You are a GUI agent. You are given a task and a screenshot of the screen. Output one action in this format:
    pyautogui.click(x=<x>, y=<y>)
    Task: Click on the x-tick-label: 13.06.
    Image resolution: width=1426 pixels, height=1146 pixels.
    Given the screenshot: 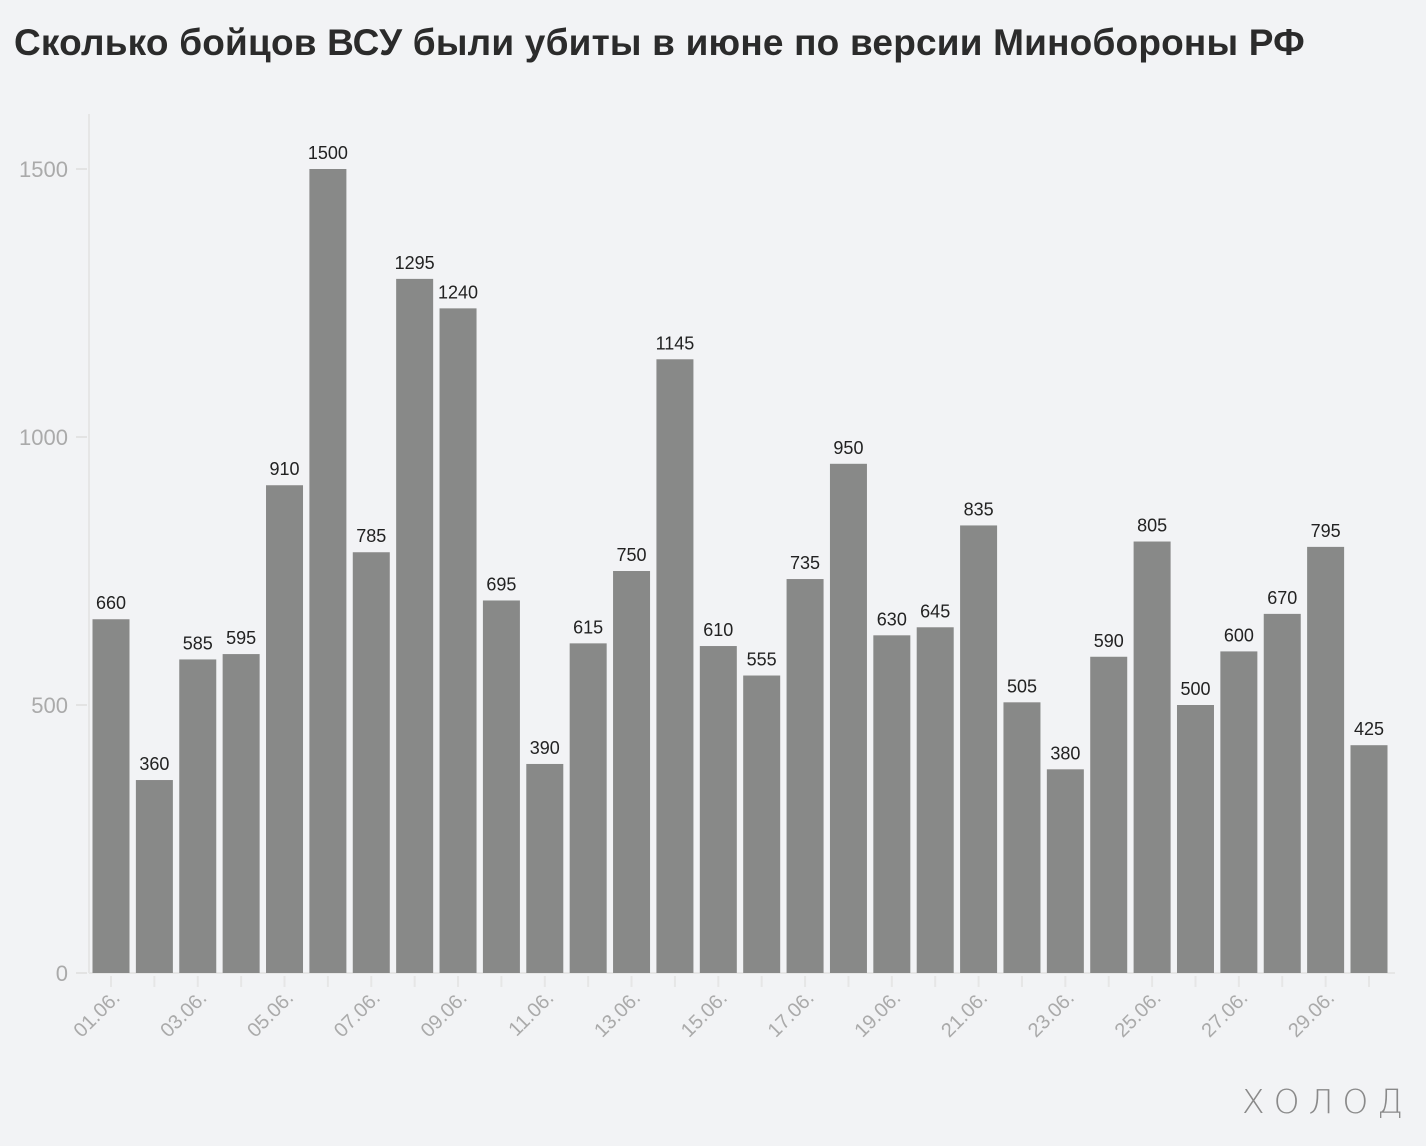 What is the action you would take?
    pyautogui.click(x=617, y=1014)
    